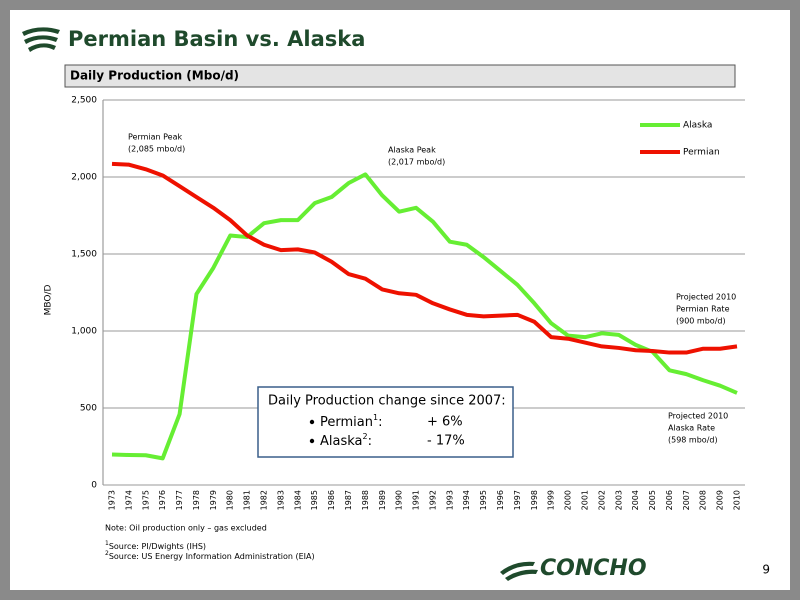  I want to click on annotation: (2,085 mbo/d), so click(156, 149).